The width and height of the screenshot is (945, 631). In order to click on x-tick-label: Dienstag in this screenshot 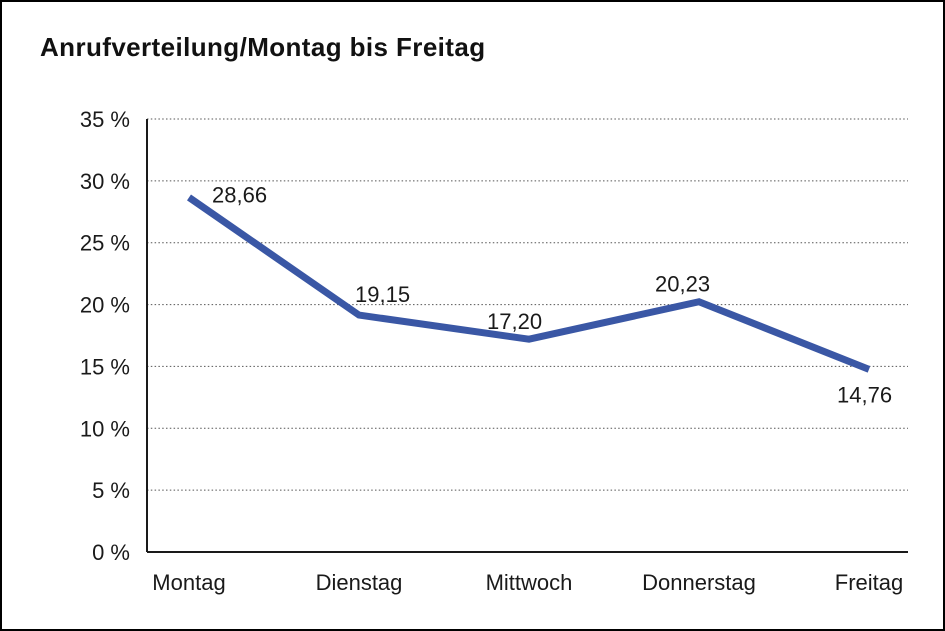, I will do `click(359, 582)`.